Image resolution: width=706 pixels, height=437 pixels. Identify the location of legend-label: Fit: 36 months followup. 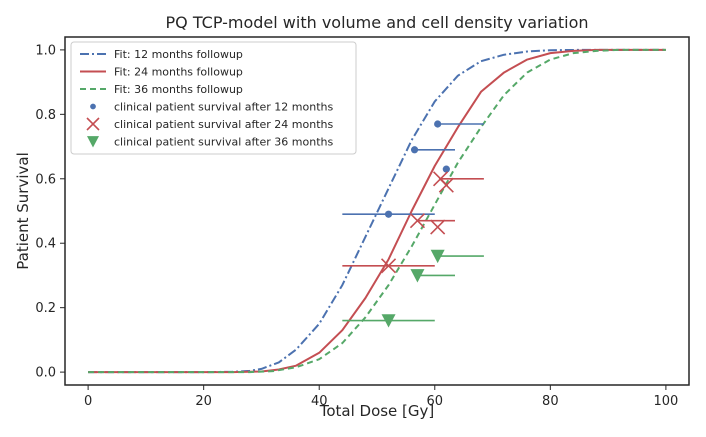
(178, 89).